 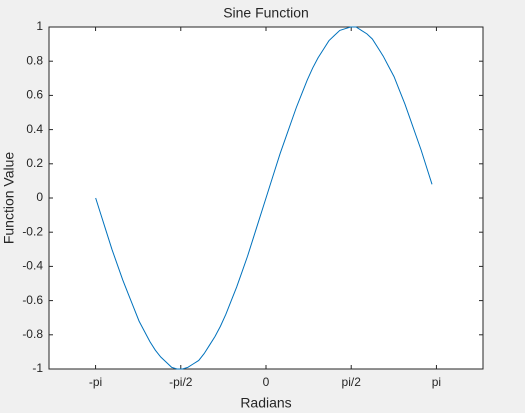 I want to click on x-tick-label: pi/2, so click(x=352, y=382).